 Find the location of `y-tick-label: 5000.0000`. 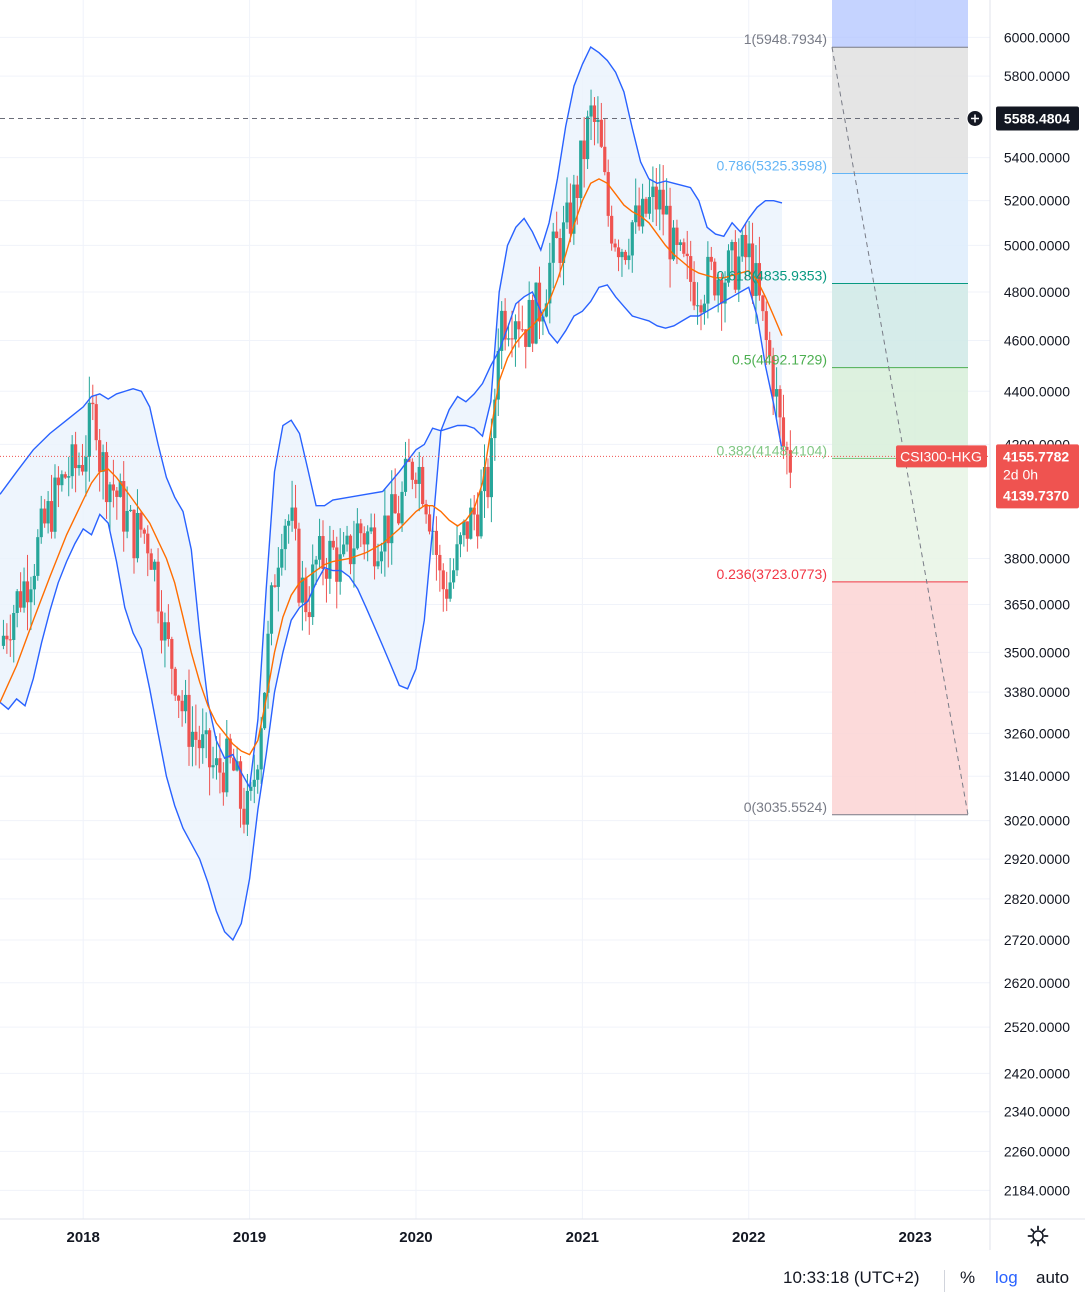

y-tick-label: 5000.0000 is located at coordinates (1037, 245).